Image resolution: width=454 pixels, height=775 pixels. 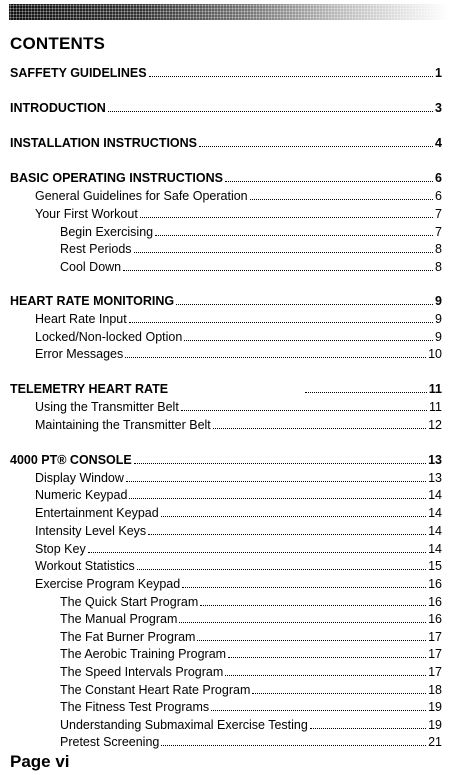 I want to click on toc-entry: Maintaining the Transmitter Belt 12, so click(x=238, y=425).